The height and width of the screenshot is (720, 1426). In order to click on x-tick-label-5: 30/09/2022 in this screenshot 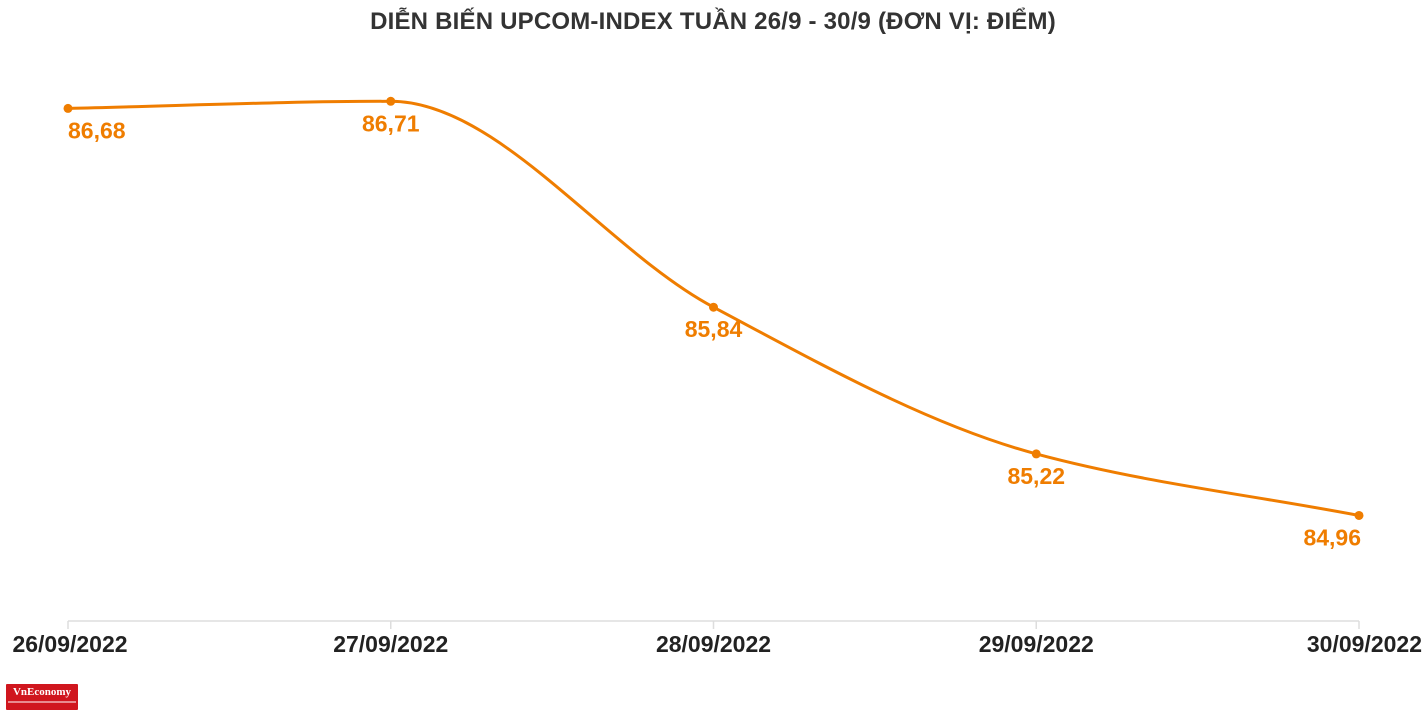, I will do `click(1364, 644)`.